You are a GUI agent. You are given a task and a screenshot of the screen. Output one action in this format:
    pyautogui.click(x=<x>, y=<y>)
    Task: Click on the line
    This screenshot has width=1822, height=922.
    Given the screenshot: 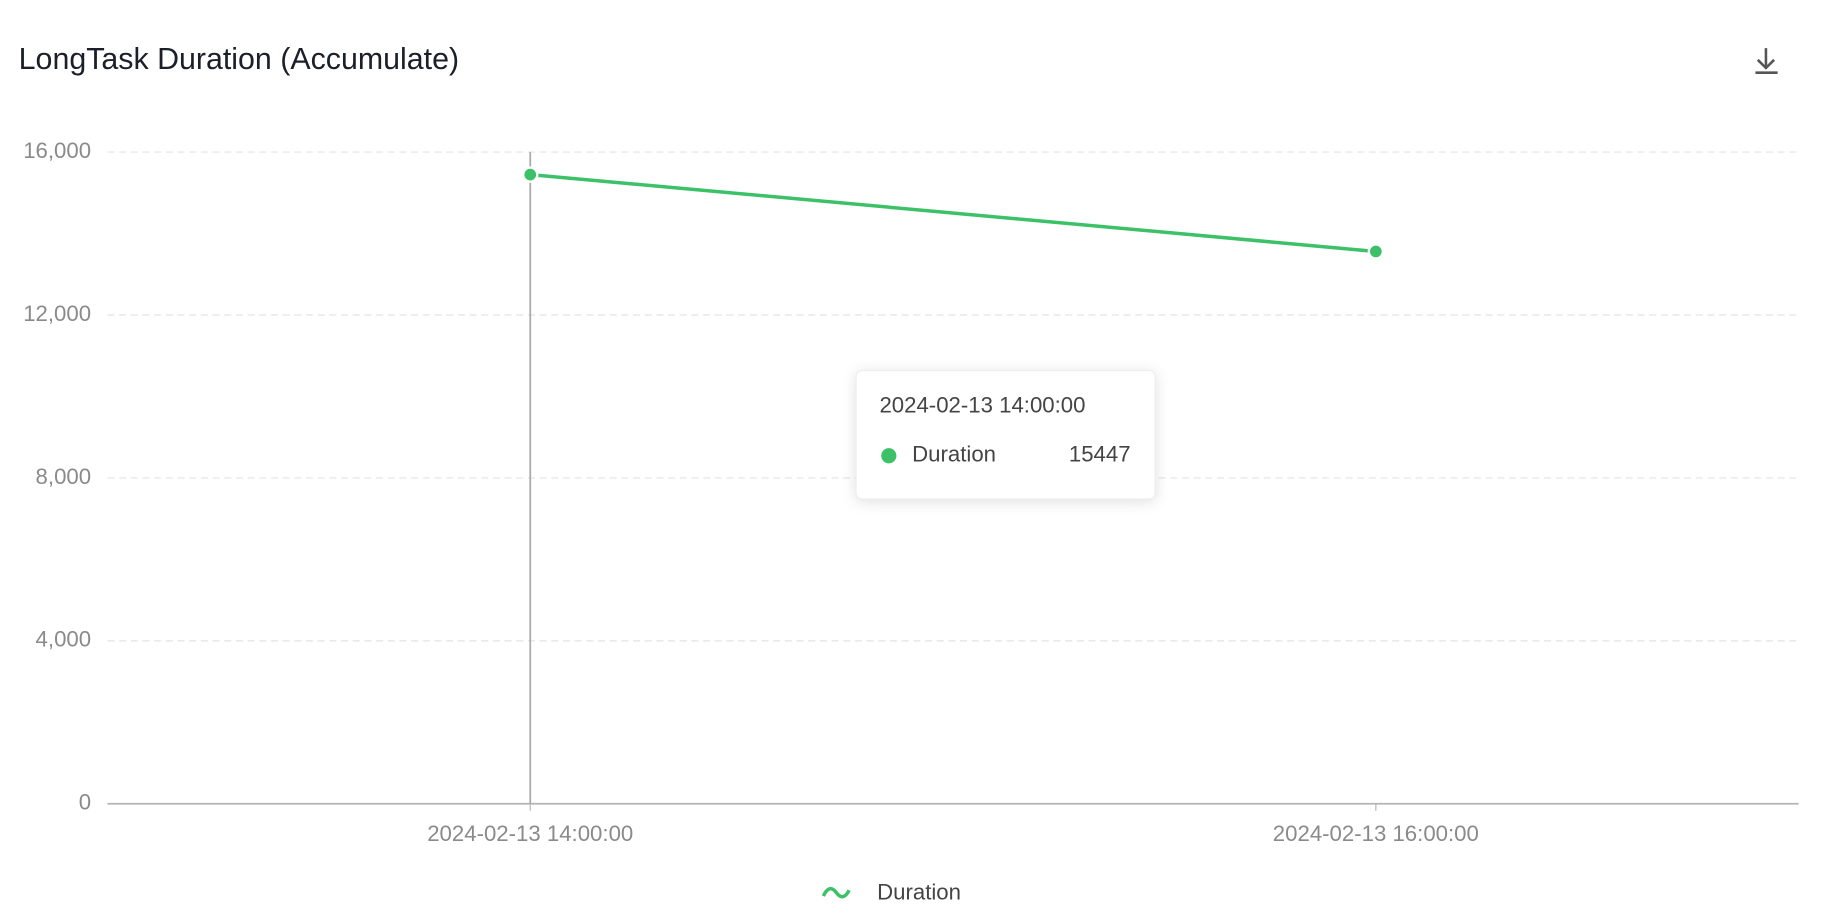 What is the action you would take?
    pyautogui.click(x=953, y=213)
    